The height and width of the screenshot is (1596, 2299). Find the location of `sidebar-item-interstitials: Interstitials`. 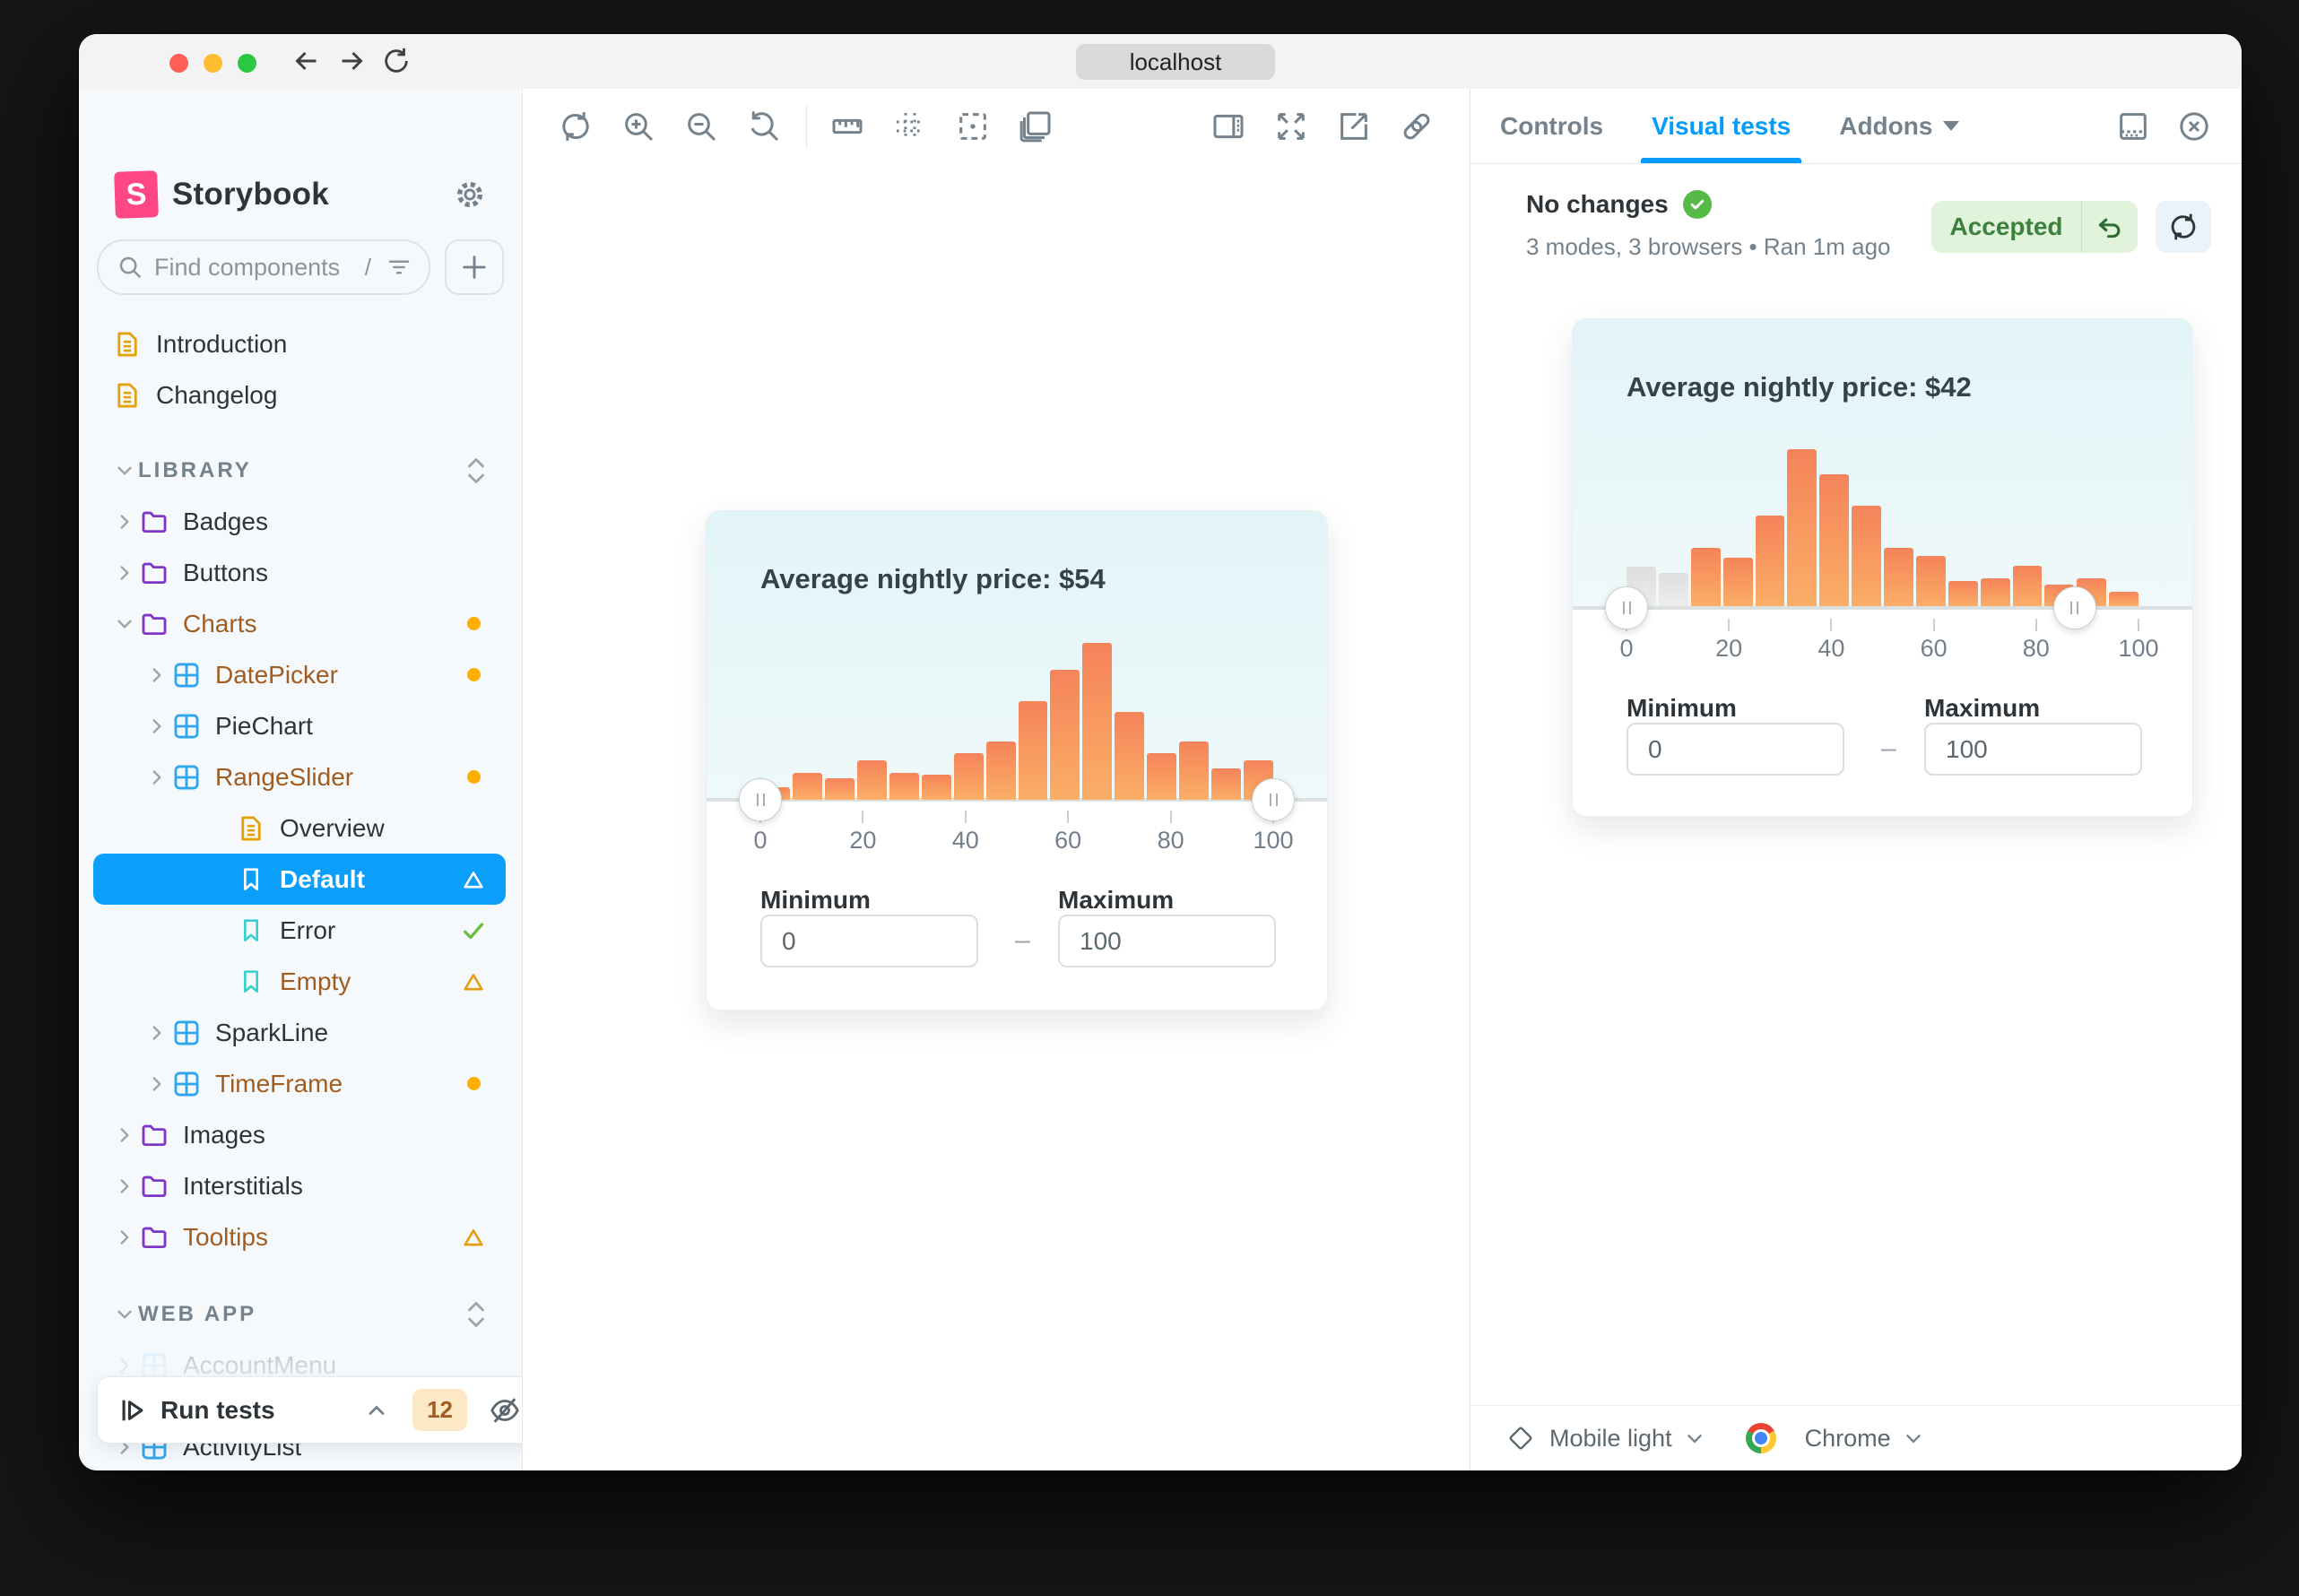

sidebar-item-interstitials: Interstitials is located at coordinates (299, 1186).